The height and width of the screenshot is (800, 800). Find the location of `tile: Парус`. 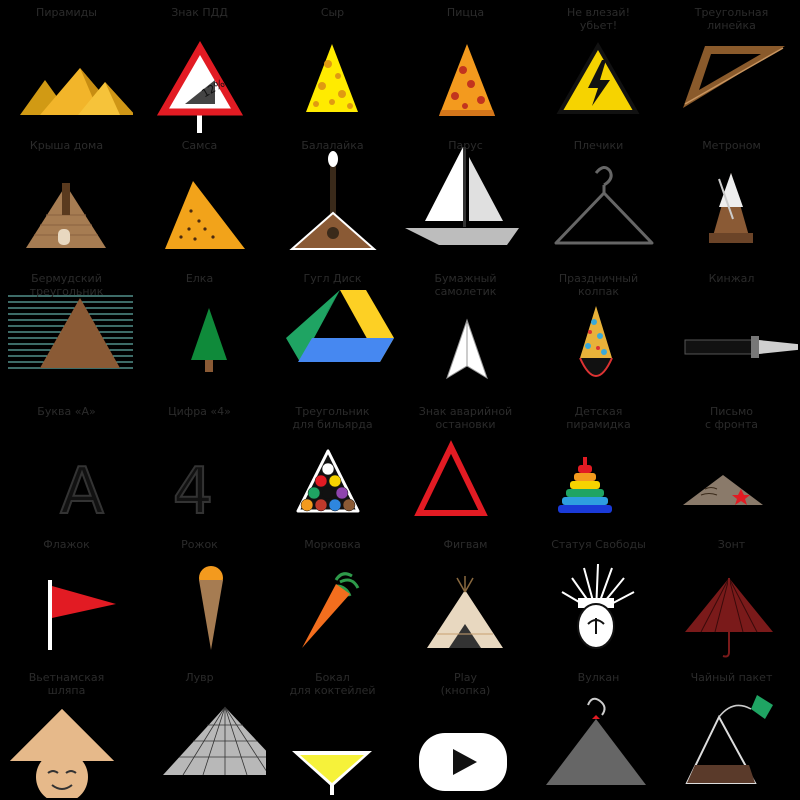

tile: Парус is located at coordinates (465, 199).